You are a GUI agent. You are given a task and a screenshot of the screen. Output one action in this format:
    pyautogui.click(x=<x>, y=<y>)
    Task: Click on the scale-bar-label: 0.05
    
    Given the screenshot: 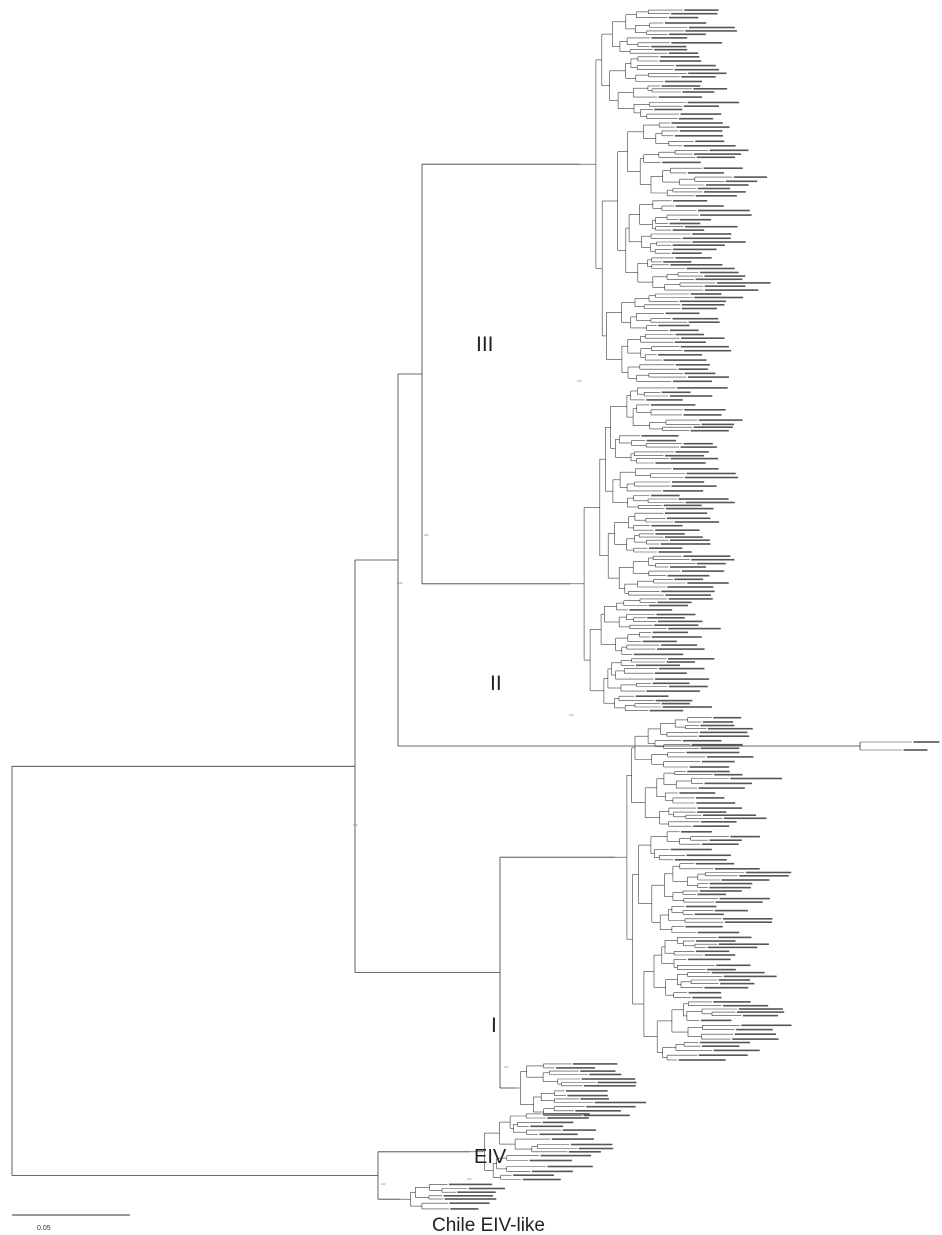 What is the action you would take?
    pyautogui.click(x=44, y=1228)
    